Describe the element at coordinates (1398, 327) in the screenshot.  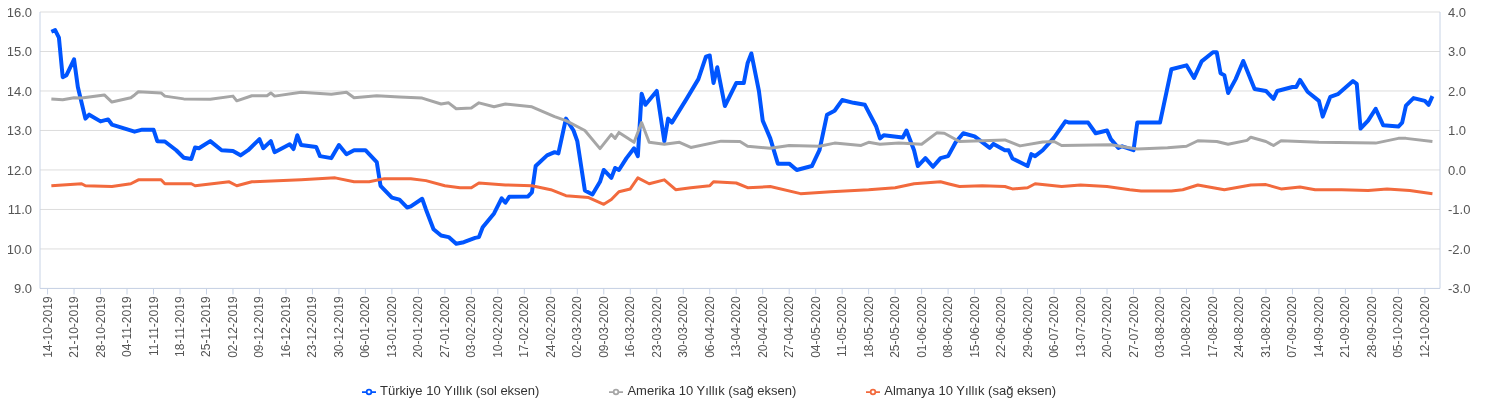
I see `x-tick-label: 05-10-2020` at that location.